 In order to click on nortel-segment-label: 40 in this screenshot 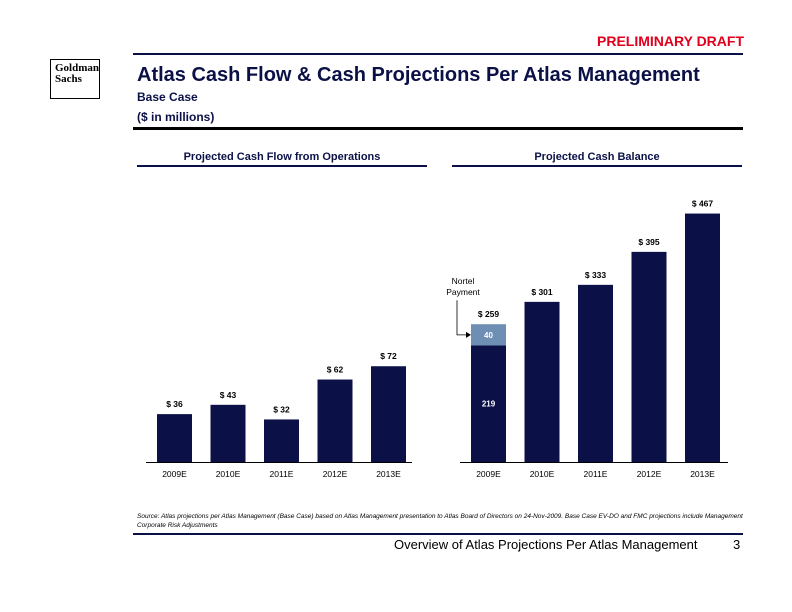, I will do `click(488, 335)`.